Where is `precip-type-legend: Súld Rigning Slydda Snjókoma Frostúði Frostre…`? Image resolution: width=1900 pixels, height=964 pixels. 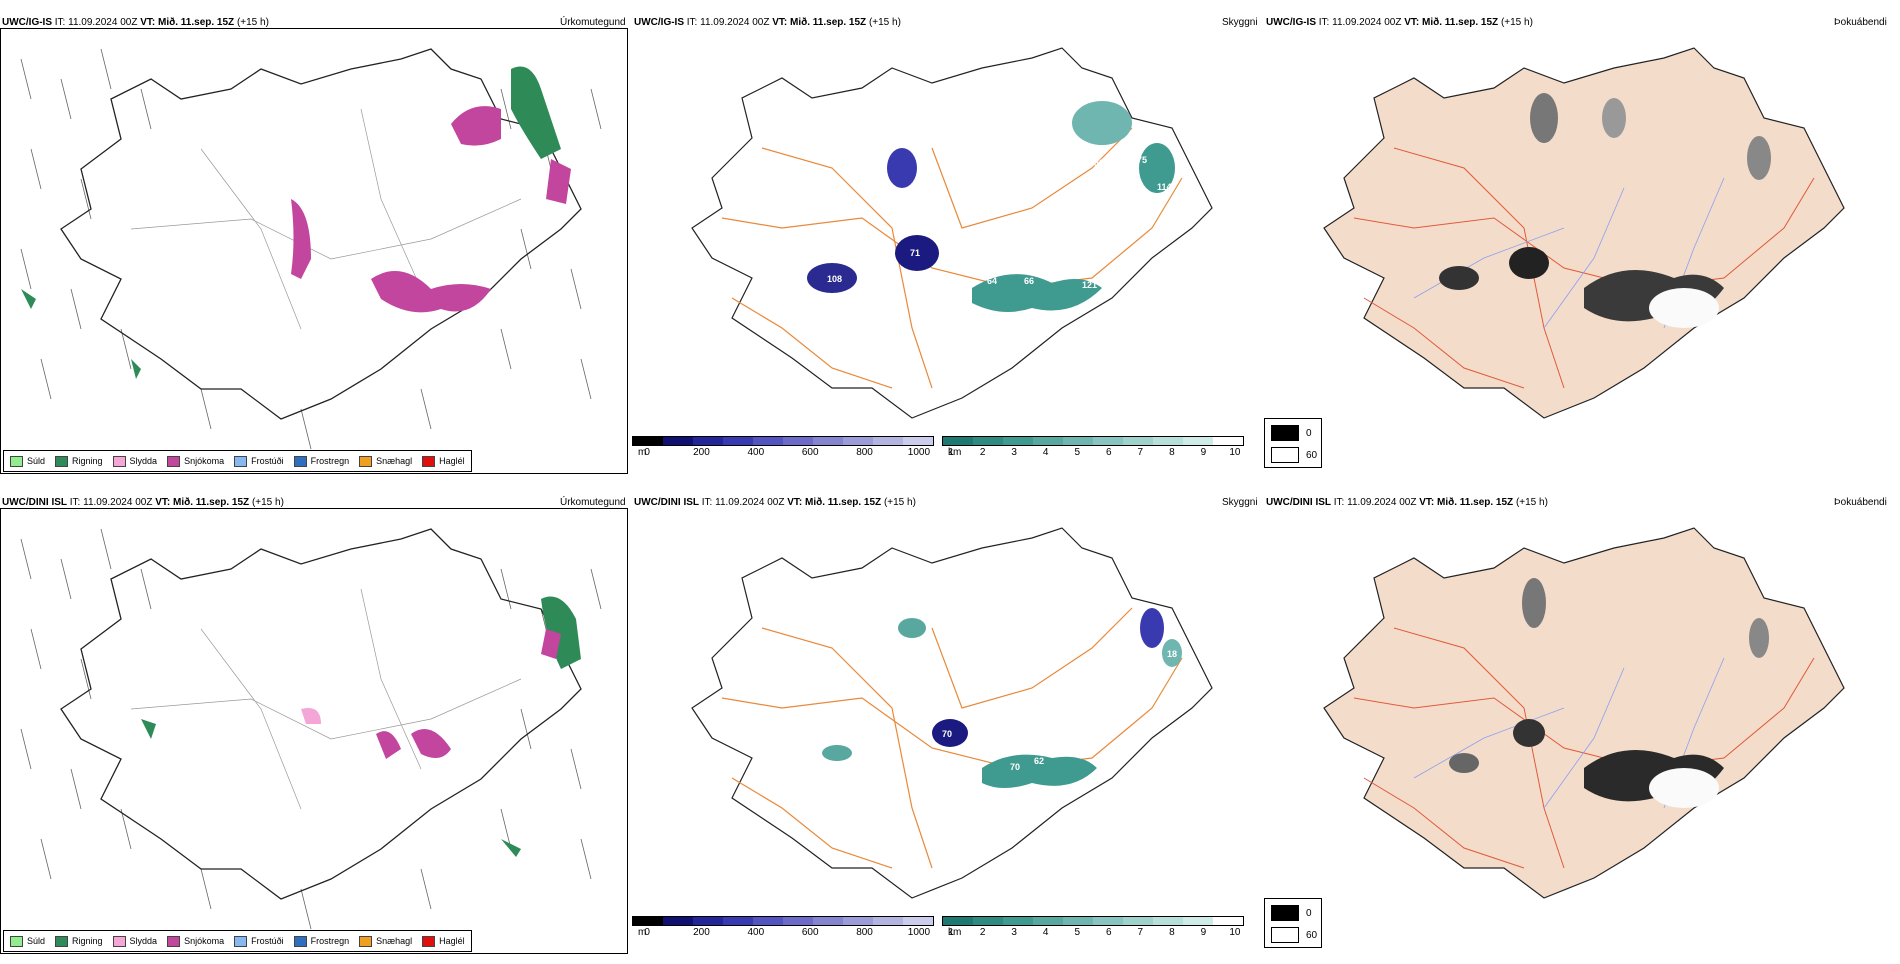 precip-type-legend: Súld Rigning Slydda Snjókoma Frostúði Frostre… is located at coordinates (237, 941).